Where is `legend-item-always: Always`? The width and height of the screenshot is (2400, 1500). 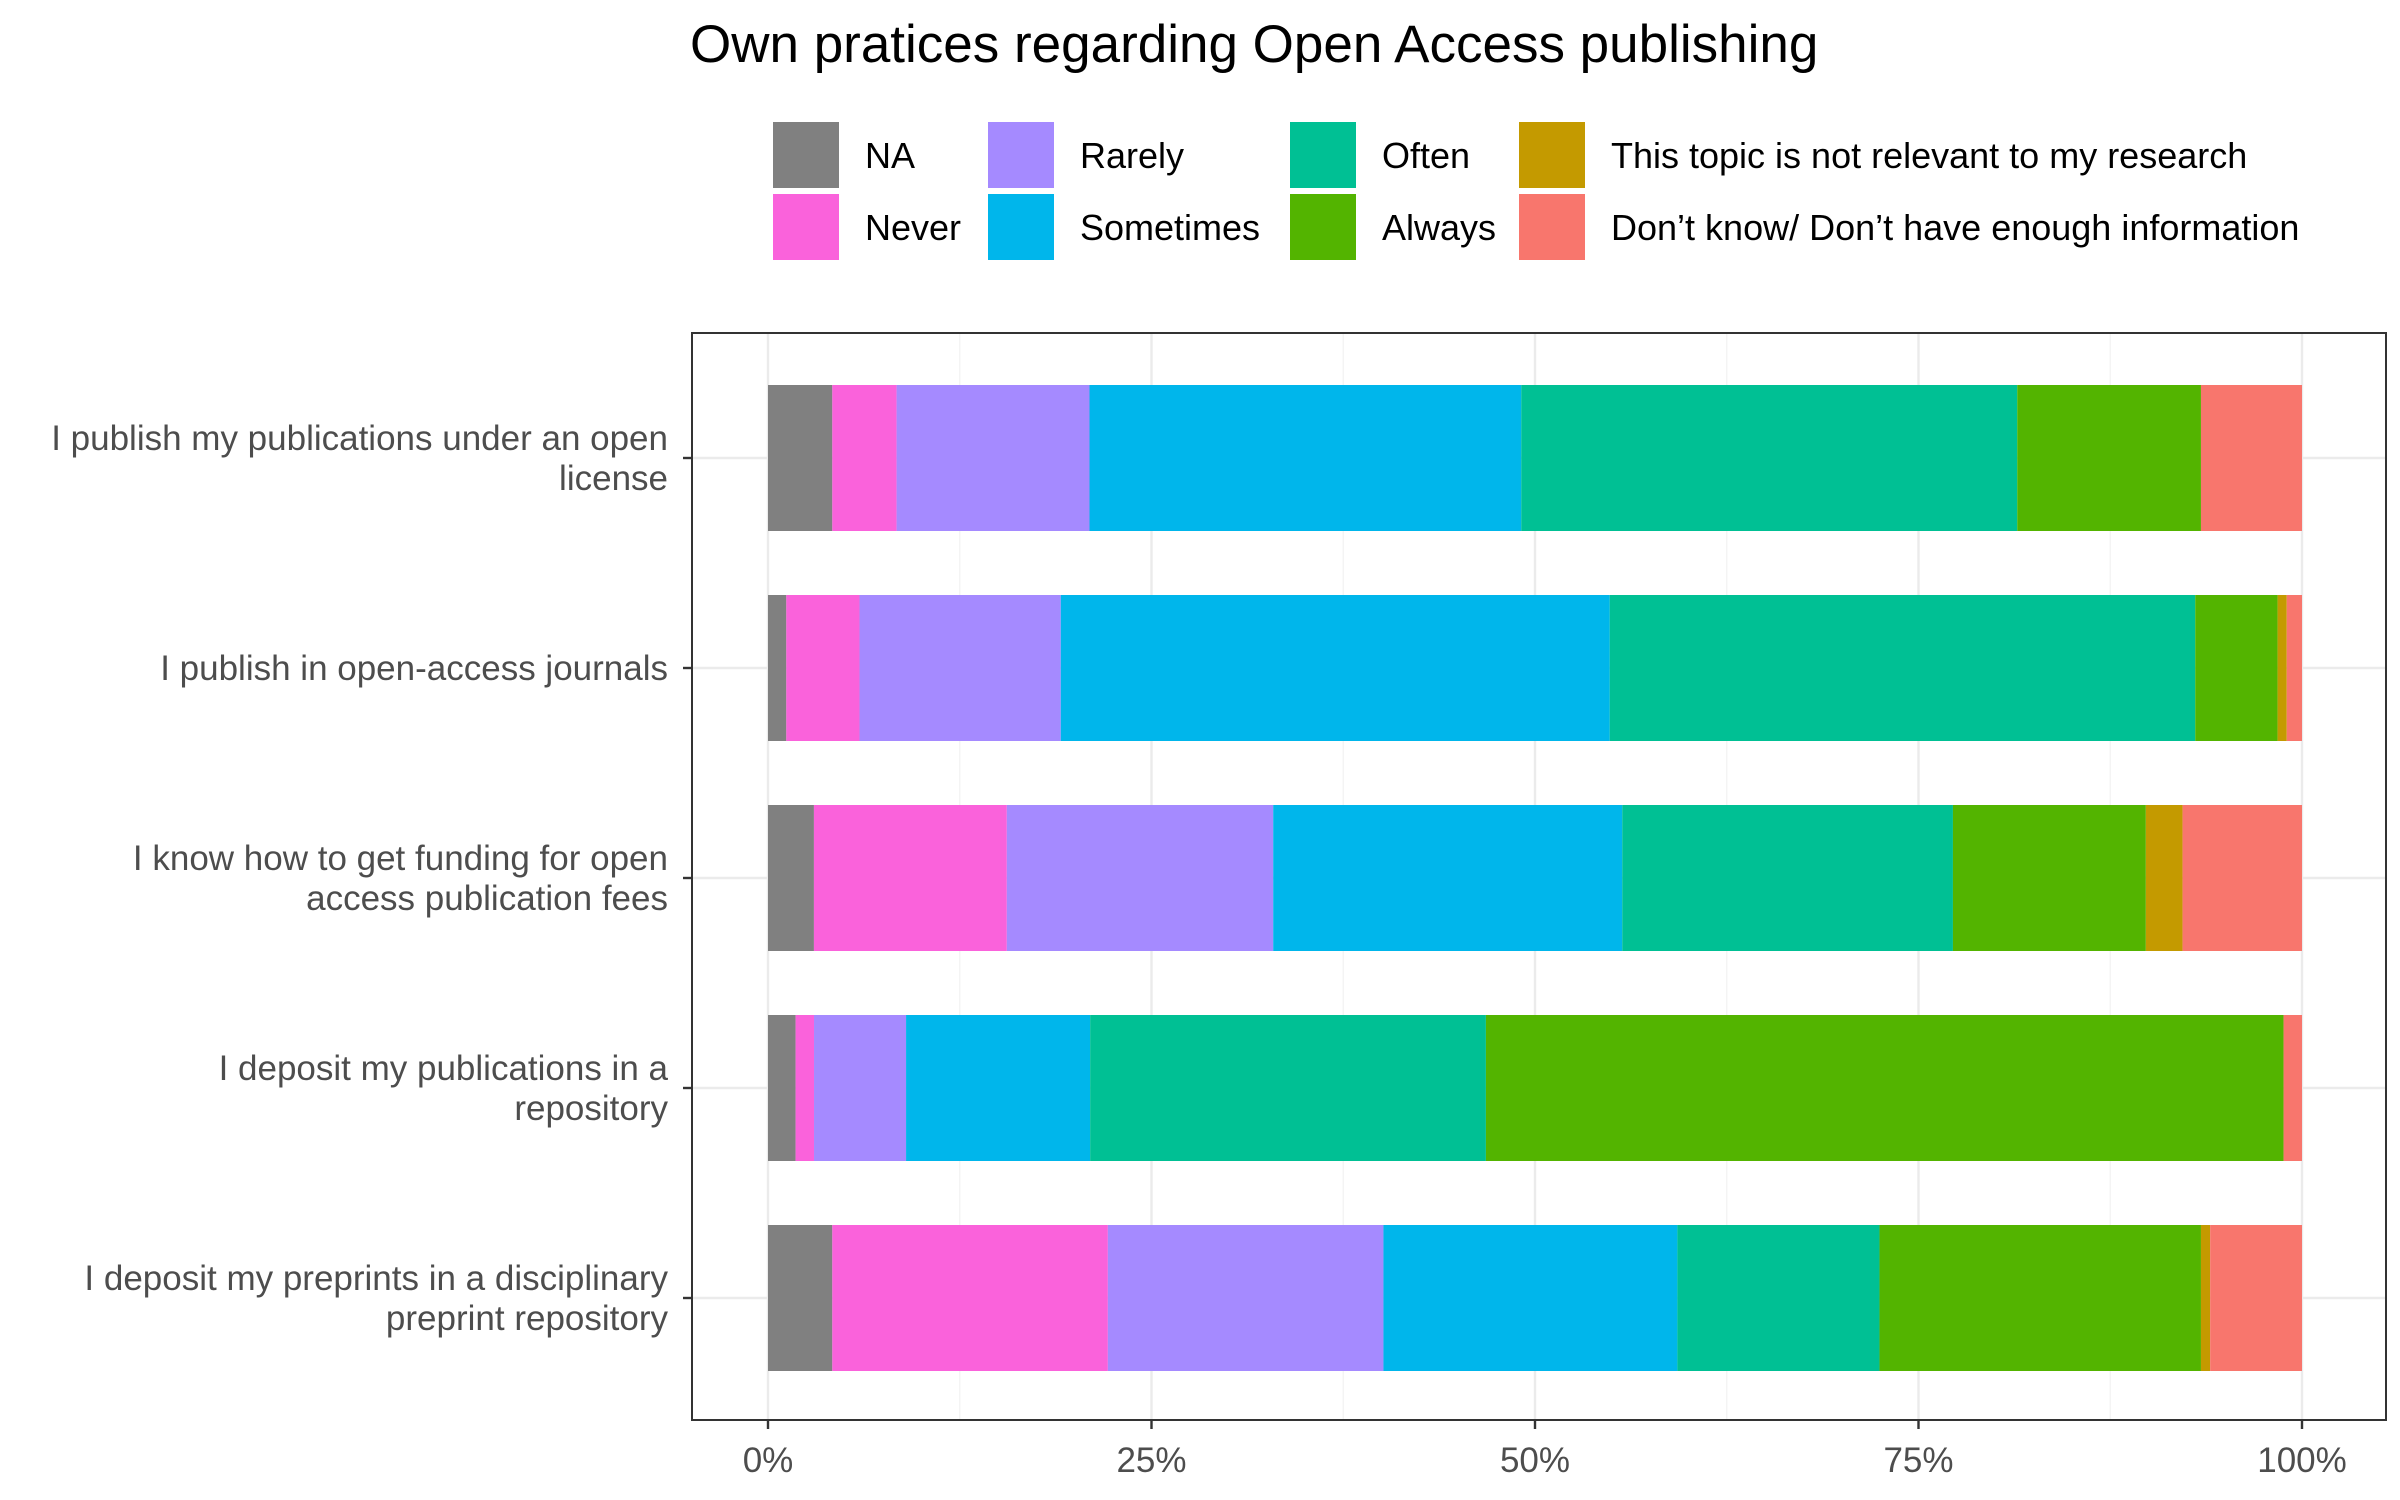
legend-item-always: Always is located at coordinates (1393, 227).